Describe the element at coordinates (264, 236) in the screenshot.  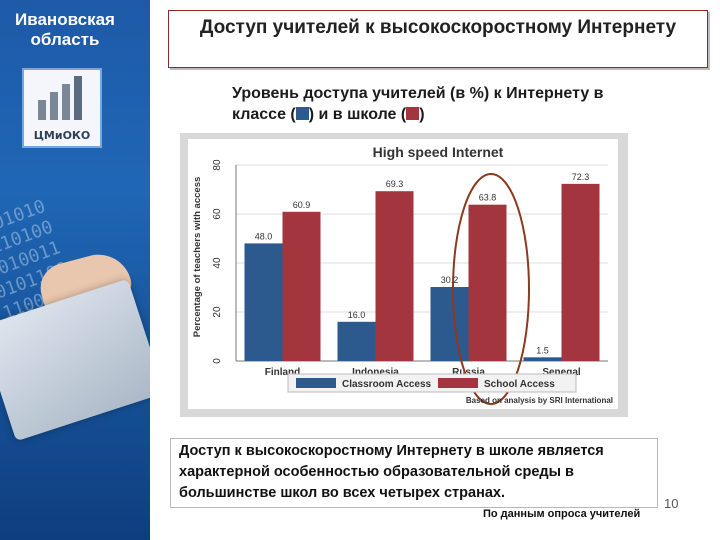
I see `data-label: 48.0` at that location.